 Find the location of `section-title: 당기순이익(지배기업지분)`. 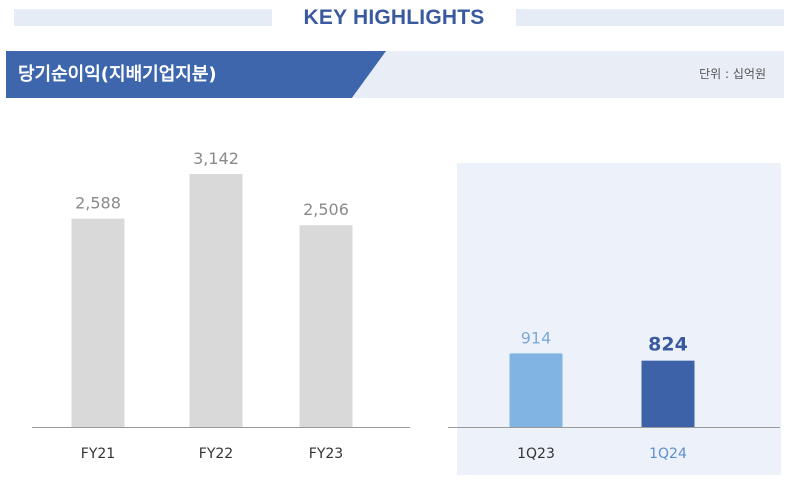

section-title: 당기순이익(지배기업지분) is located at coordinates (117, 74).